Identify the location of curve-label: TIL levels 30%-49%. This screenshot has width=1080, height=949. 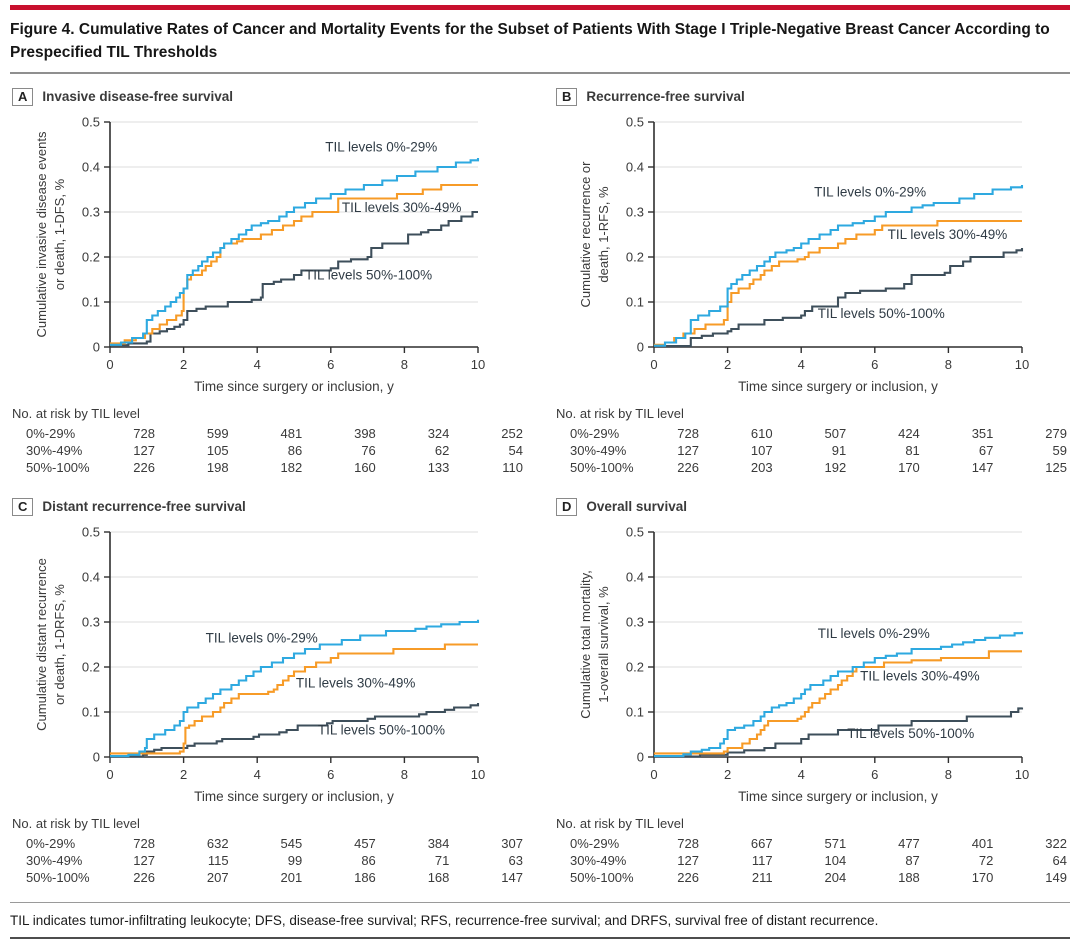
(356, 682).